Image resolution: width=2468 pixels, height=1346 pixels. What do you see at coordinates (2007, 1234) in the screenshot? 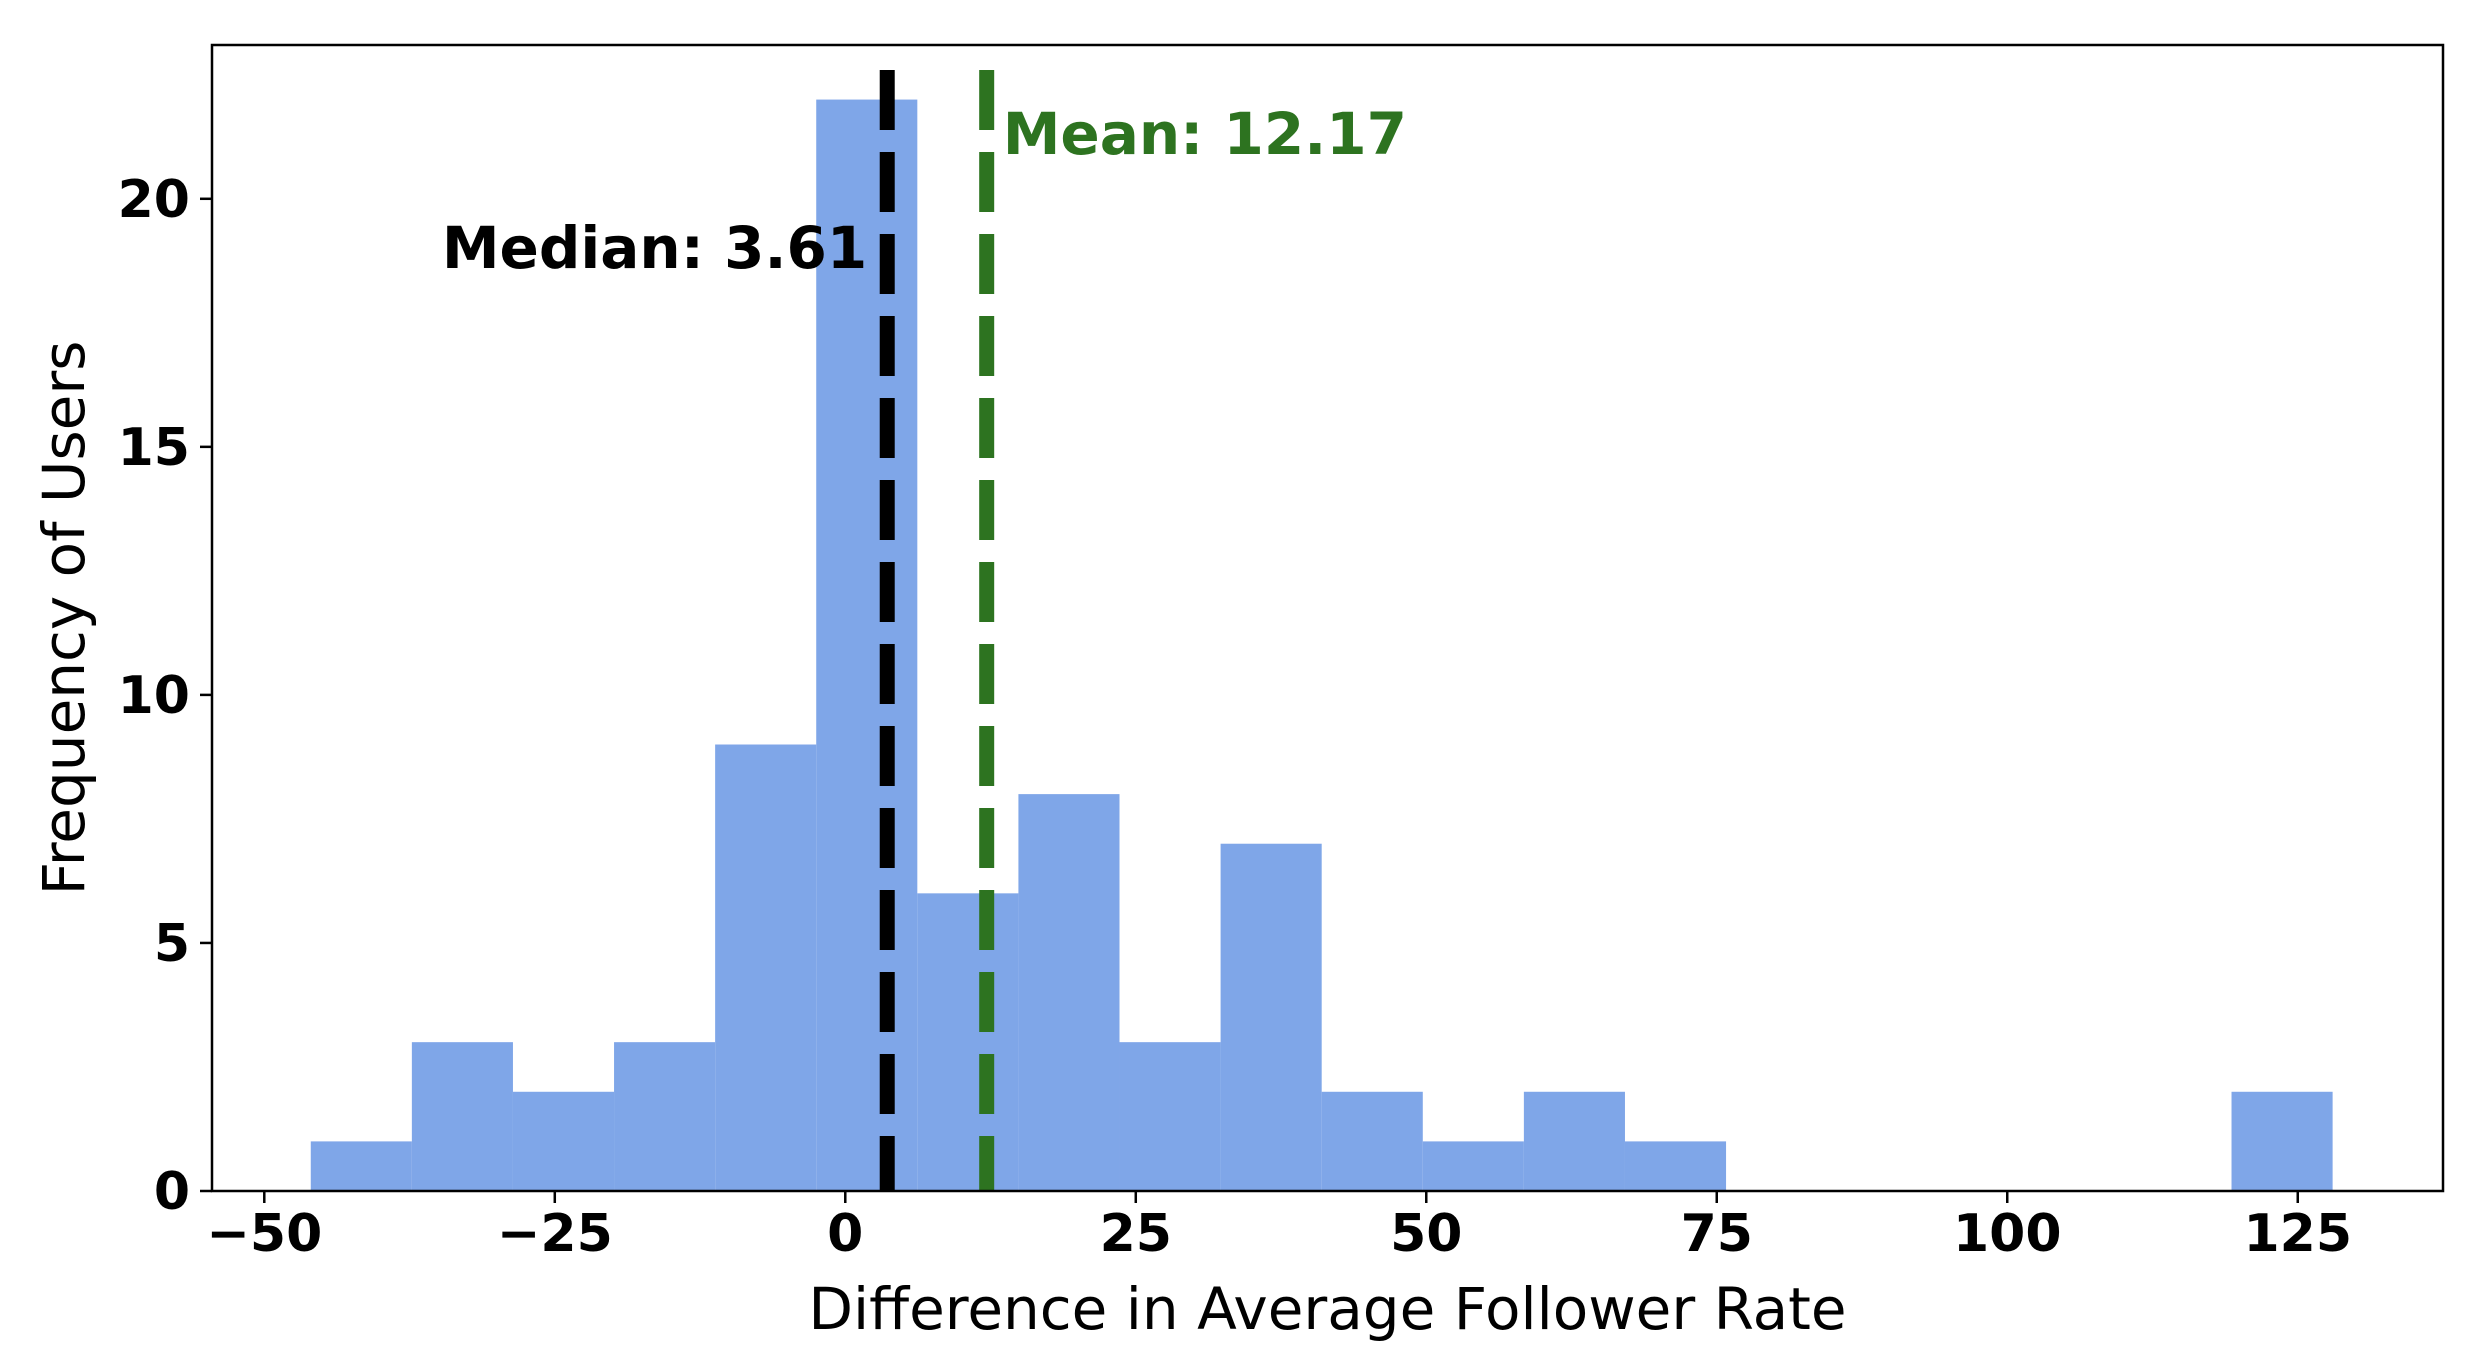
I see `x-tick-label: 100` at bounding box center [2007, 1234].